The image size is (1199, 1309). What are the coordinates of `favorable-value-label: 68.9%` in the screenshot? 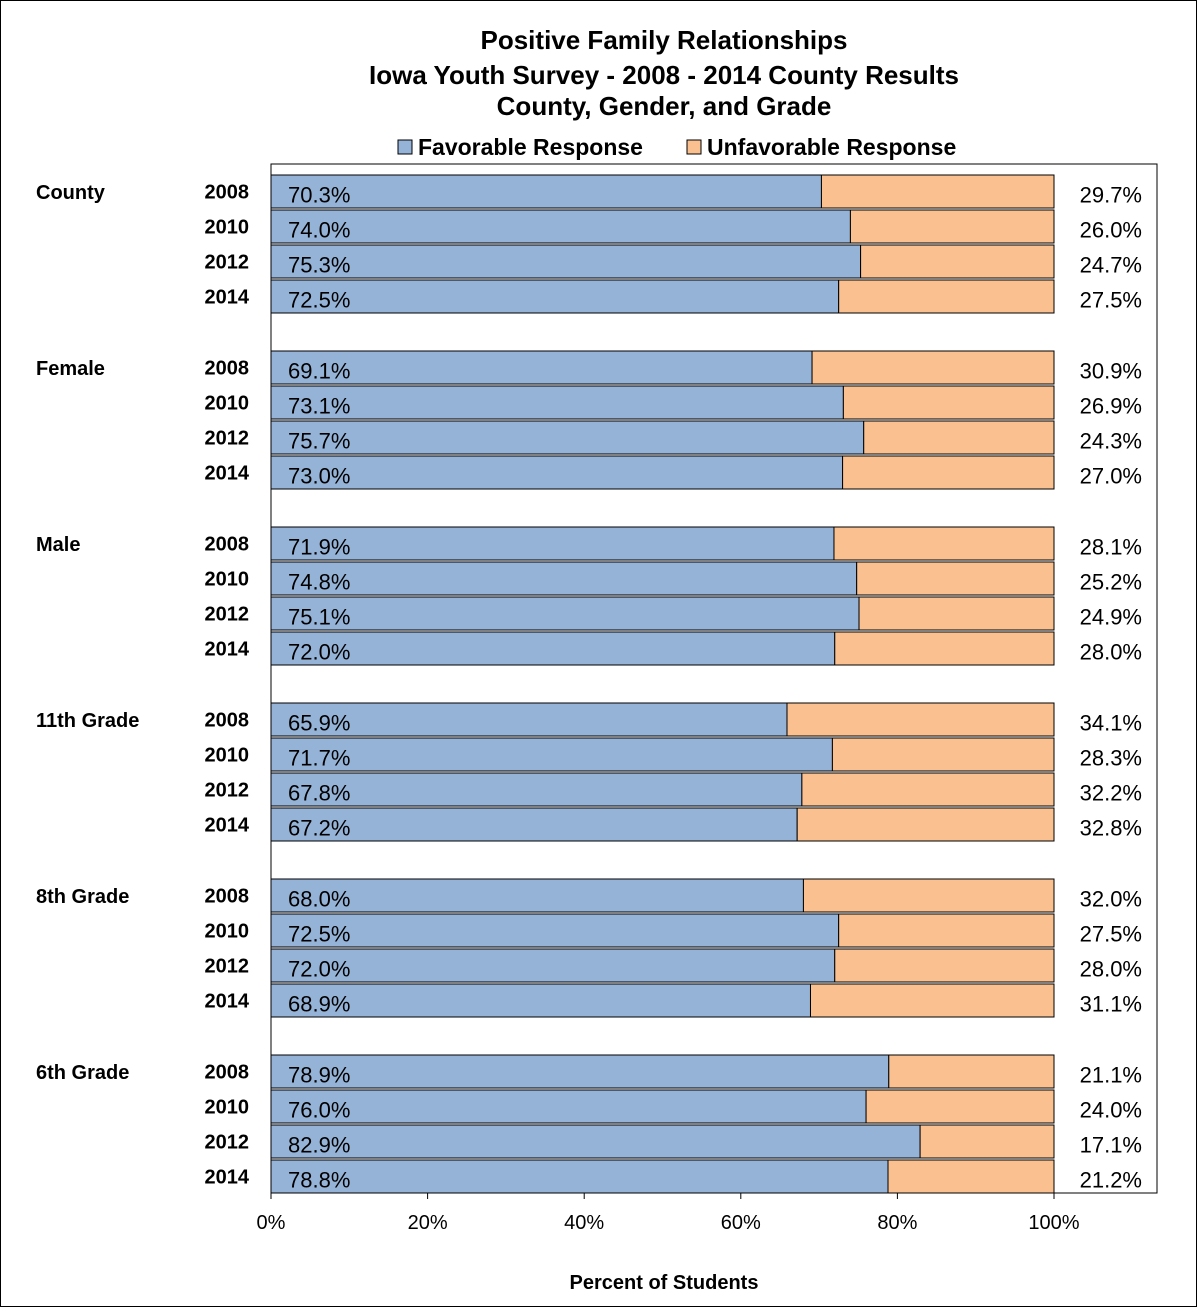 It's located at (319, 1004).